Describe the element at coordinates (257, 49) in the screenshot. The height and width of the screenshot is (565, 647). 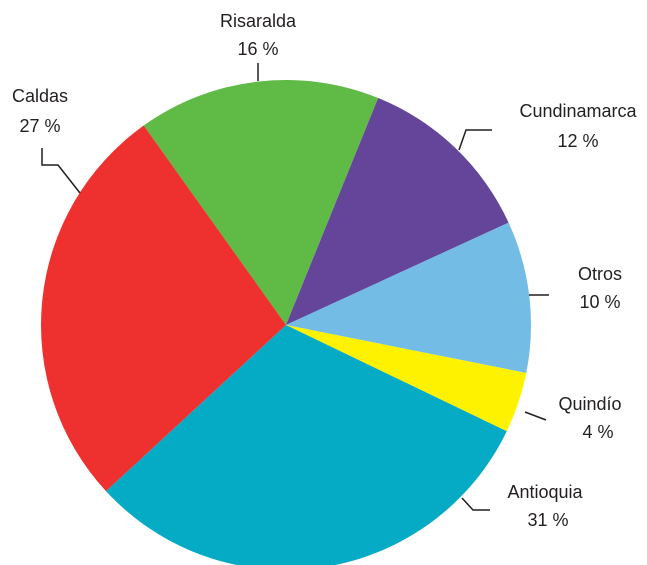
I see `value-label: 16 %` at that location.